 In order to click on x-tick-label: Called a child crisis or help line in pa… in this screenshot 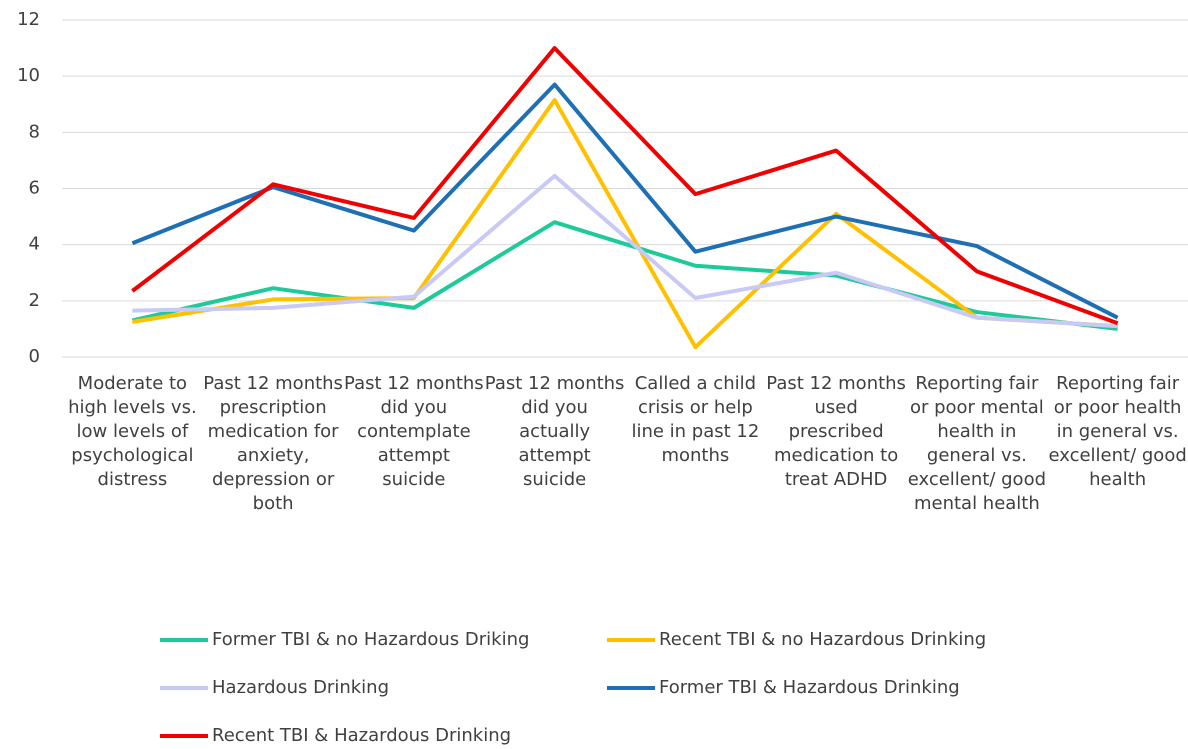, I will do `click(695, 419)`.